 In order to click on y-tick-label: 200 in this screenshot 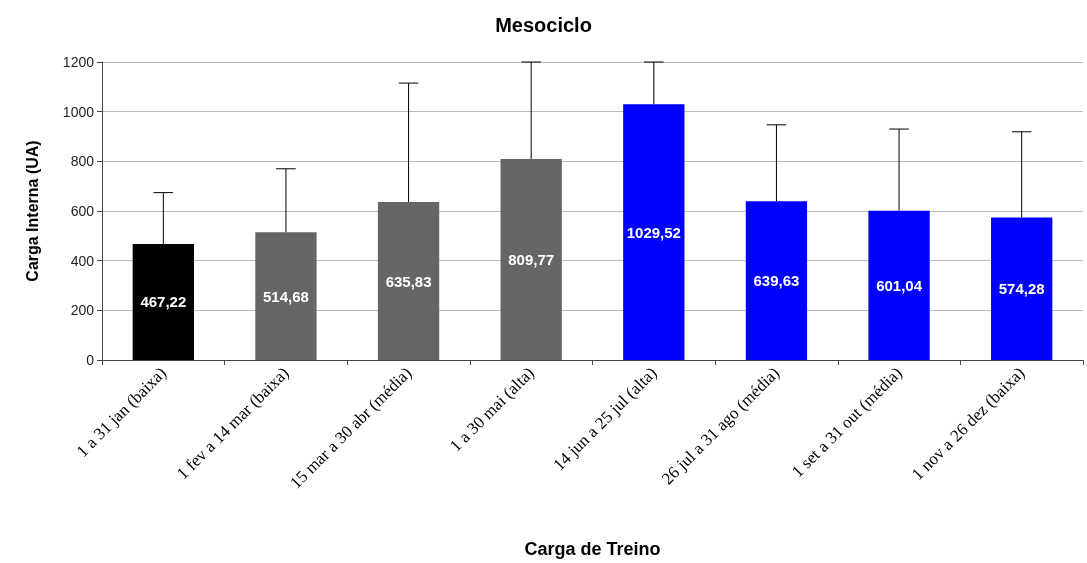, I will do `click(82, 310)`.